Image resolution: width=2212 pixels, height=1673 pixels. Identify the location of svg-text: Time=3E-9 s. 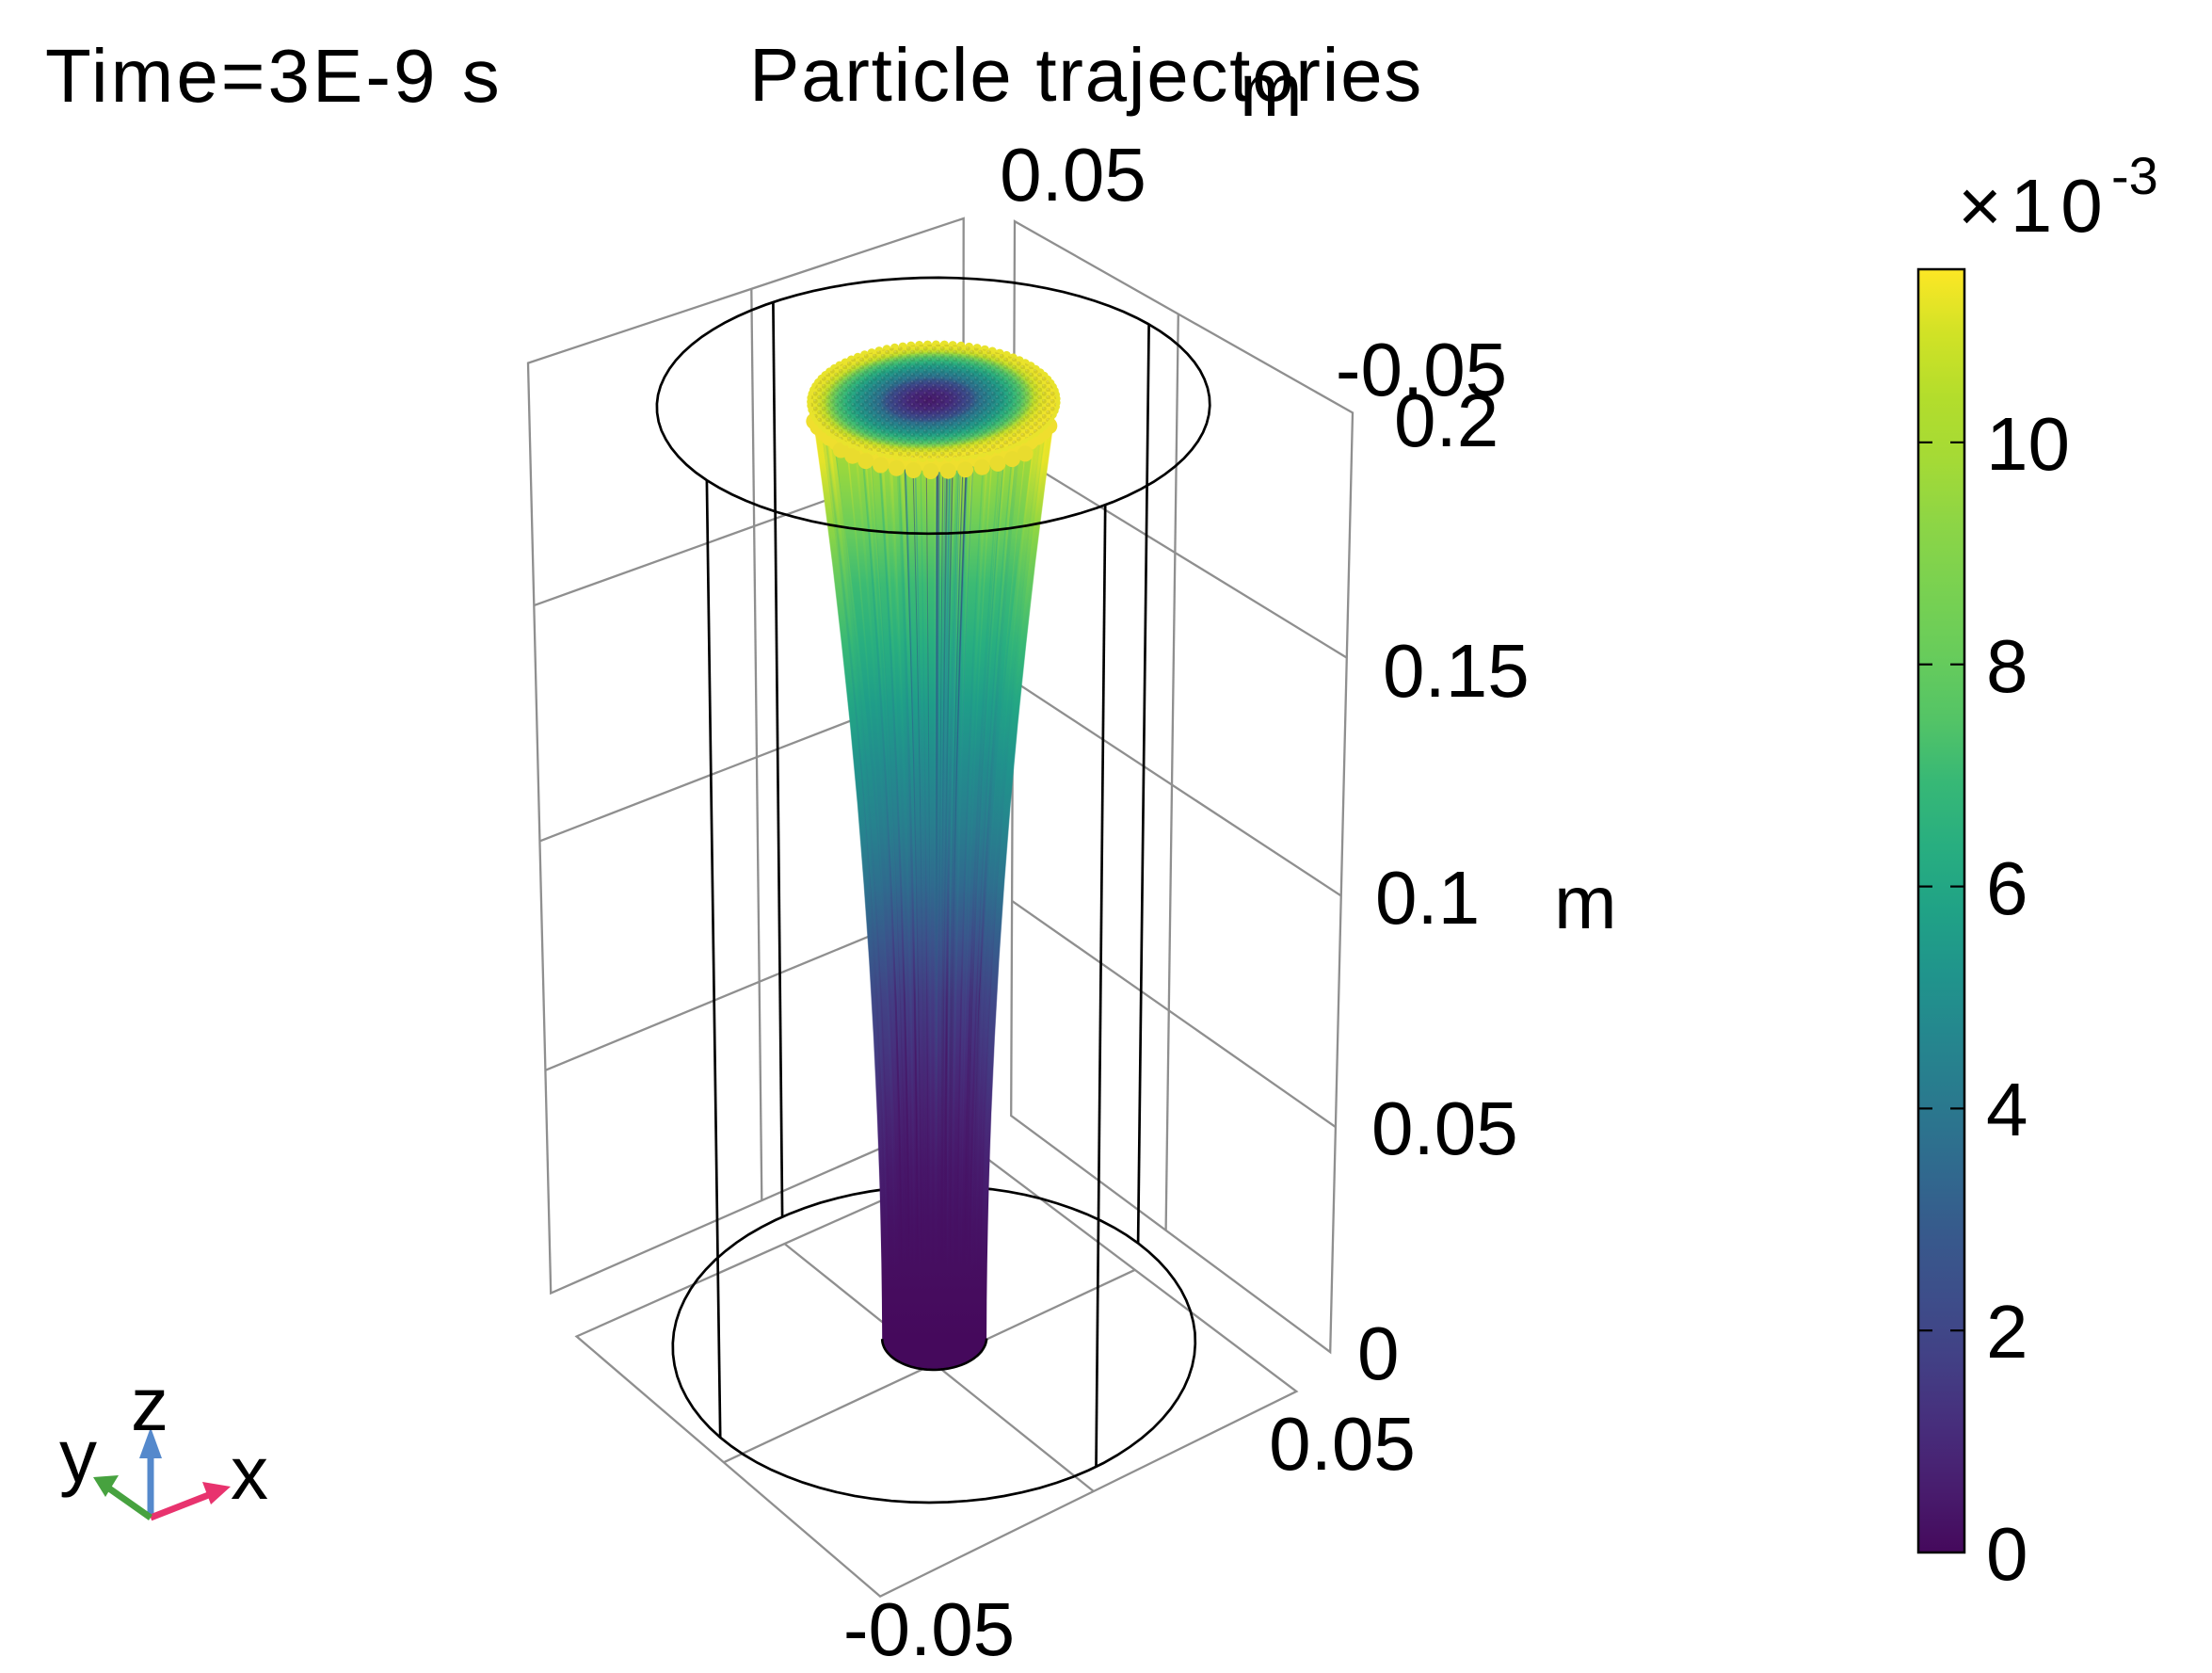
(274, 76).